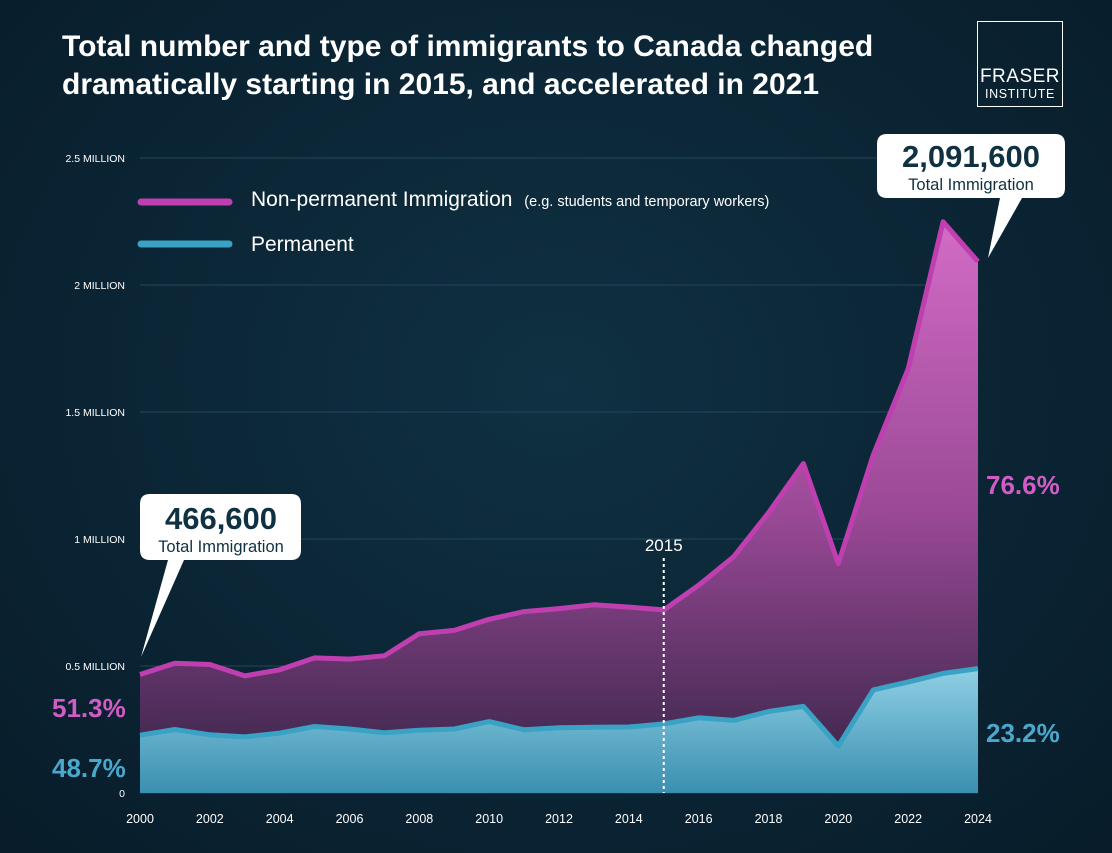 Image resolution: width=1112 pixels, height=853 pixels. I want to click on x-tick-label: 2000, so click(140, 819).